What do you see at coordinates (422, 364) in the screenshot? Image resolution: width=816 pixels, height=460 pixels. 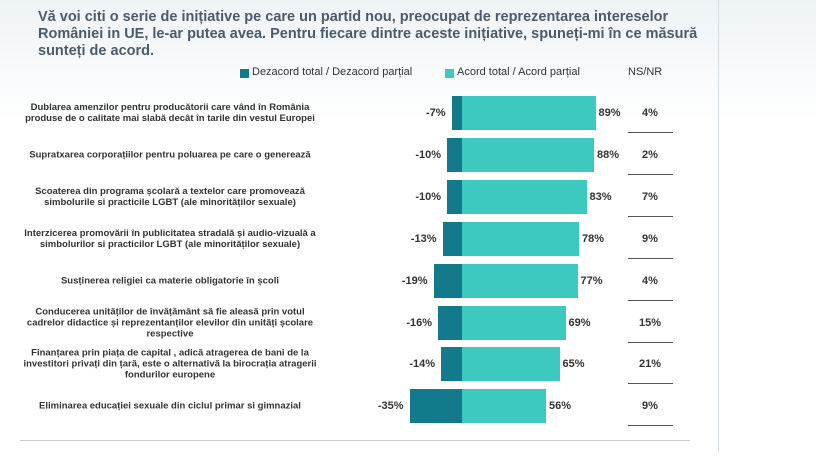 I see `value-label: -14%` at bounding box center [422, 364].